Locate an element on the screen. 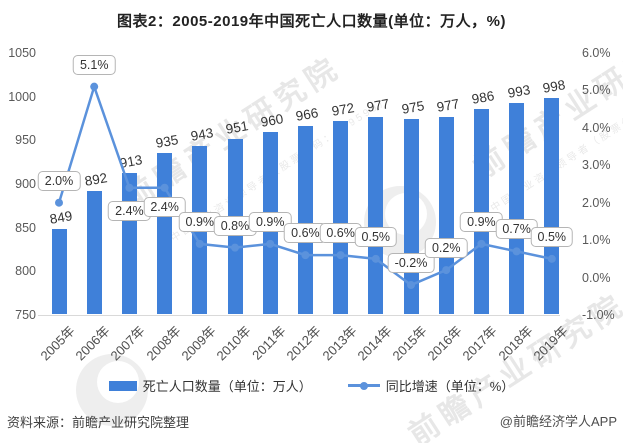 This screenshot has width=623, height=443. line-marker-dot-icon is located at coordinates (363, 385).